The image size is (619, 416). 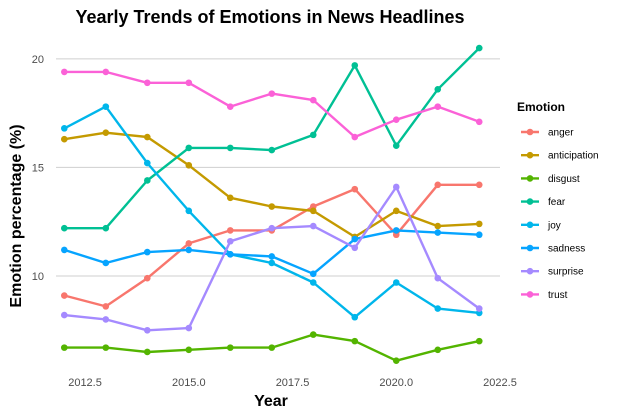 I want to click on x-axis-ticks: 2012.5 2015.0 2017.5 2020.0 2022.5, so click(x=292, y=383).